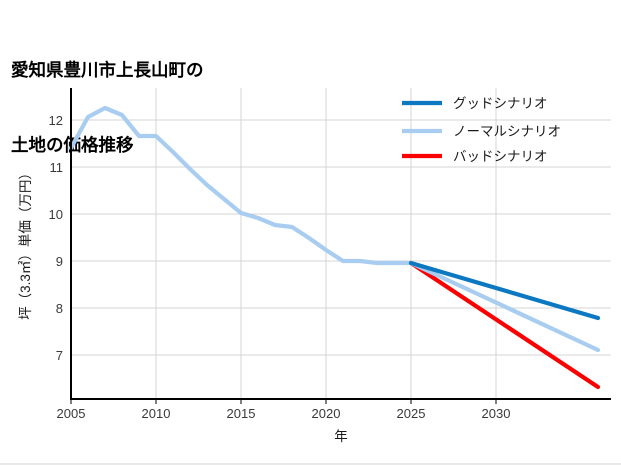 This screenshot has height=465, width=621. What do you see at coordinates (25, 243) in the screenshot?
I see `y-axis-title: 坪（3.3㎡）単価（万円）` at bounding box center [25, 243].